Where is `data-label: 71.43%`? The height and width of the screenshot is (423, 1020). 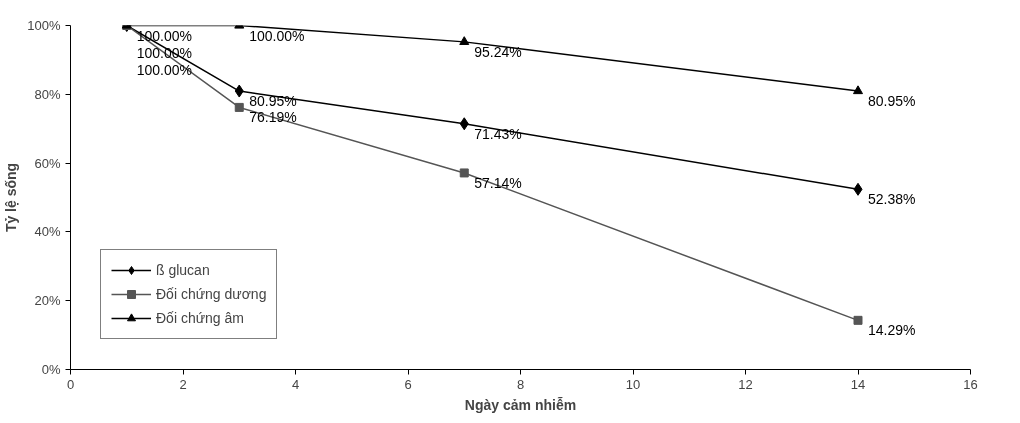
data-label: 71.43% is located at coordinates (498, 133).